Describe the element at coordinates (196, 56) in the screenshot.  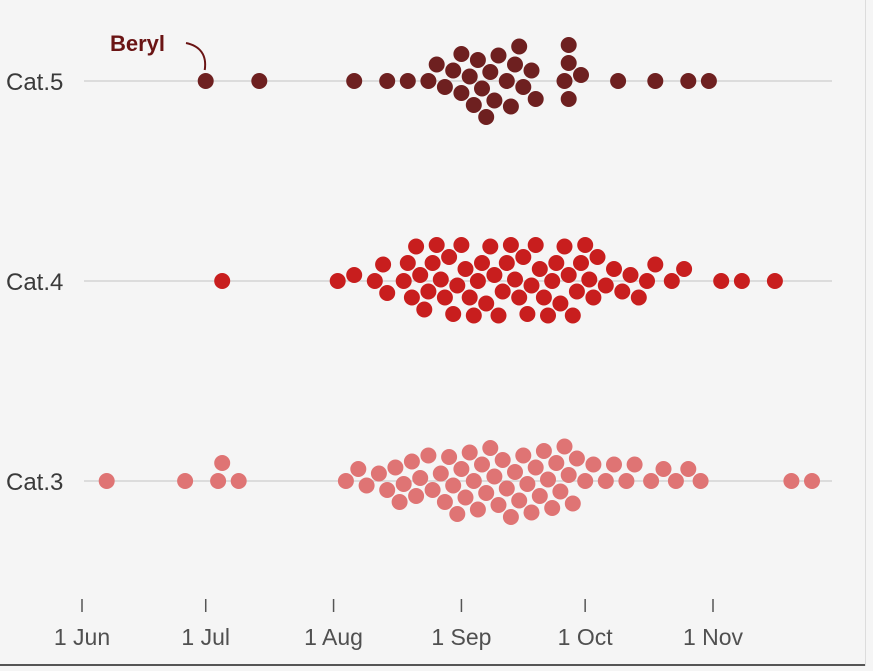
I see `annotation-leader-line` at that location.